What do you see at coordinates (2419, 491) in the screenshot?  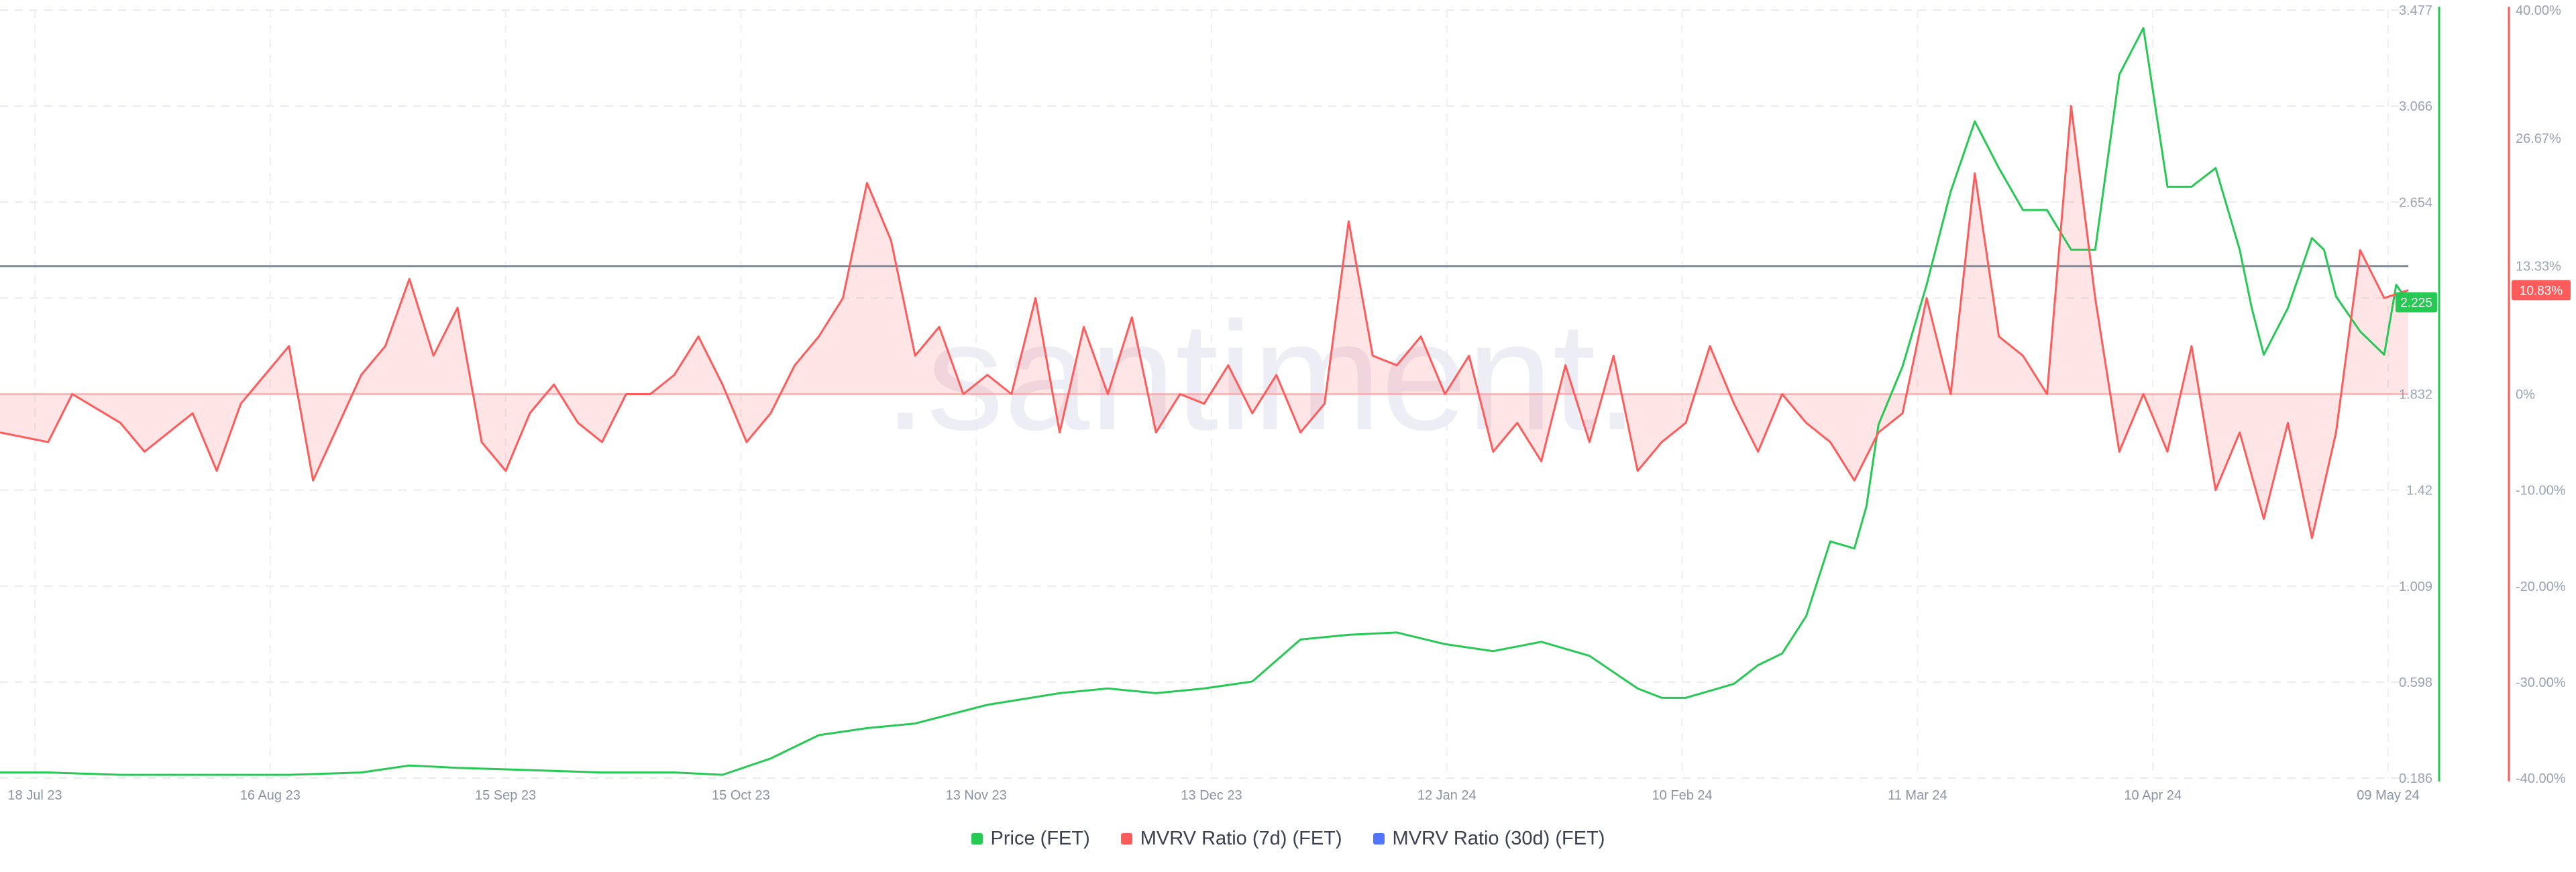 I see `price-axis-tick-label: 1.42` at bounding box center [2419, 491].